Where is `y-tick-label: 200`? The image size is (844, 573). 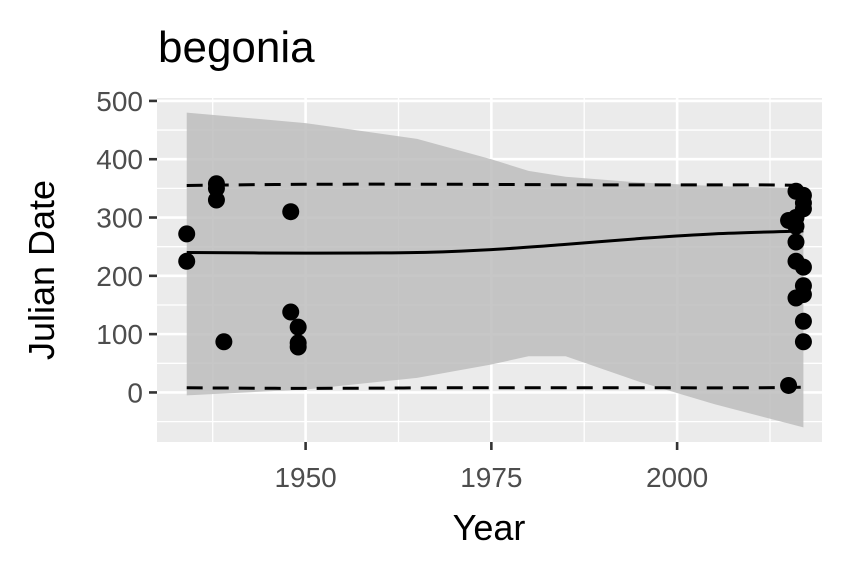
y-tick-label: 200 is located at coordinates (119, 276).